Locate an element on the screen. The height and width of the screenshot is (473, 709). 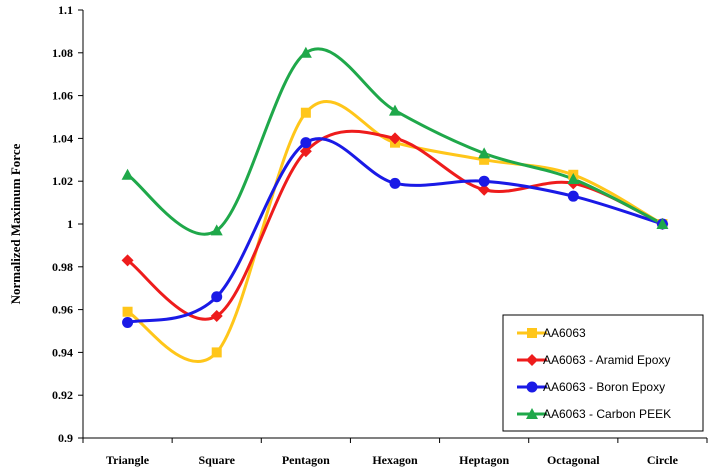
y-tick-label: 1.08 is located at coordinates (62, 53).